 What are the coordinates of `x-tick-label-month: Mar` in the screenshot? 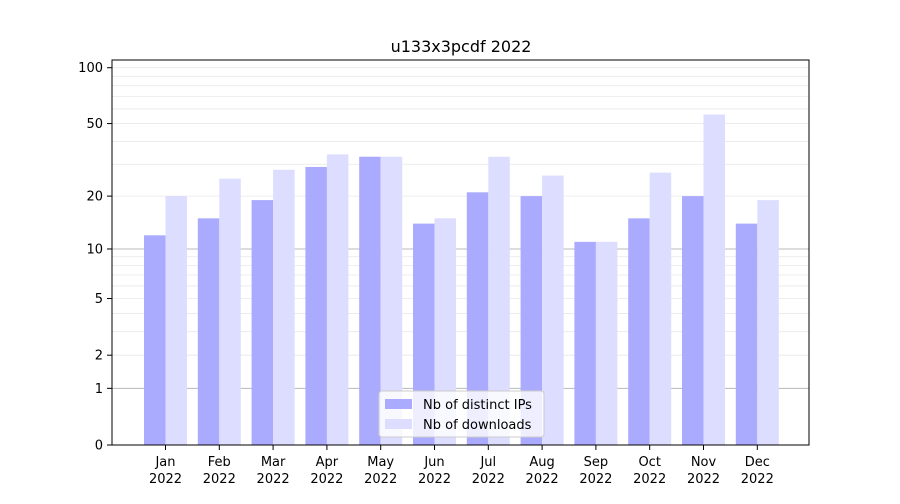 It's located at (273, 462).